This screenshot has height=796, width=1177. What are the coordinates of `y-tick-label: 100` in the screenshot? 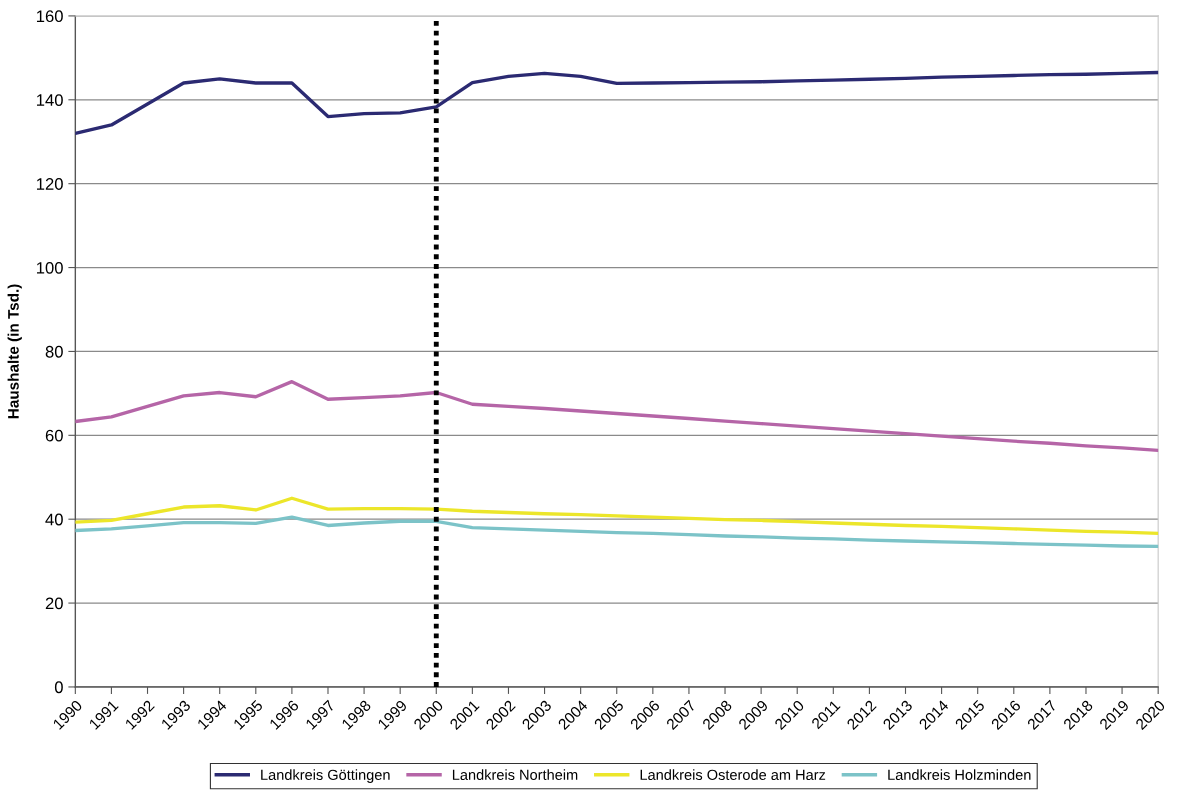 It's located at (49, 267).